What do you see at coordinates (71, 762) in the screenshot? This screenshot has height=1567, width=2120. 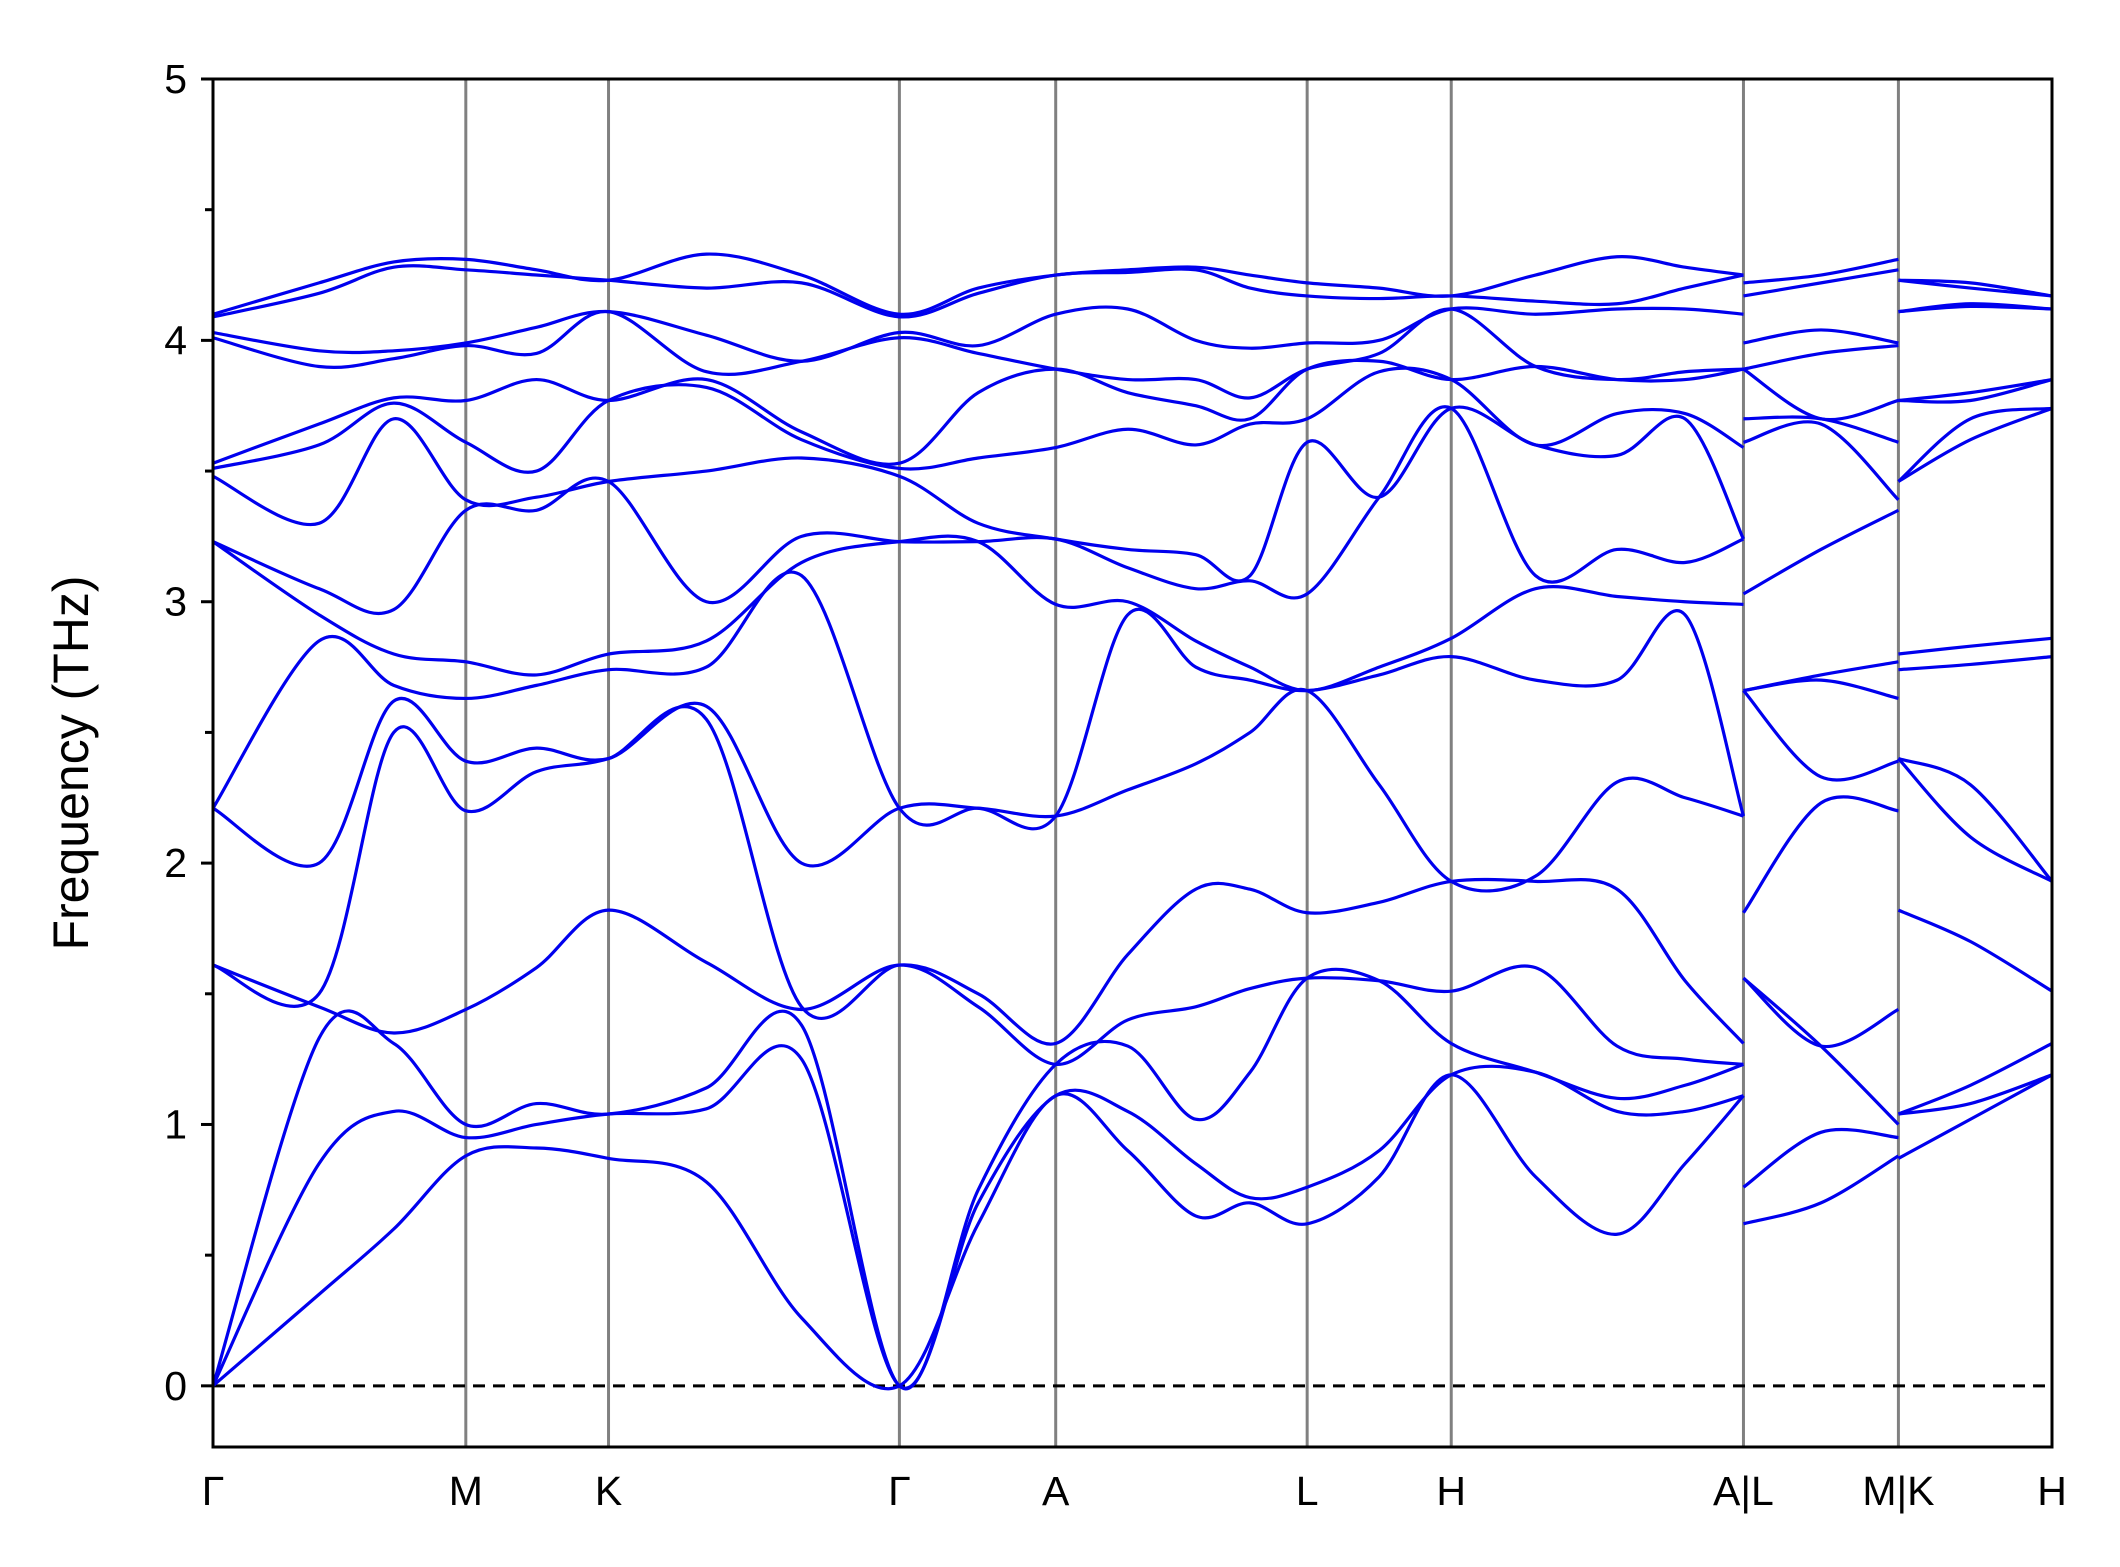 I see `y-axis-label: Frequency (THz)` at bounding box center [71, 762].